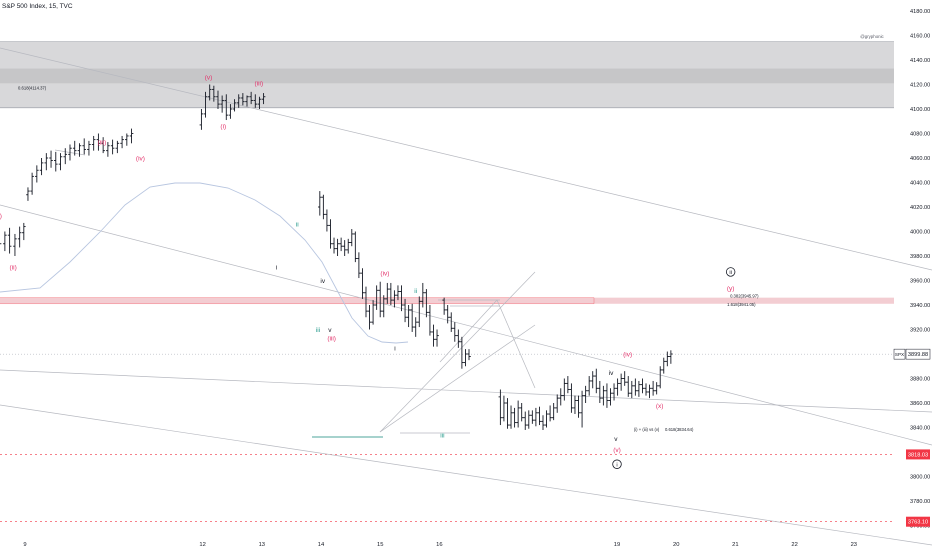 This screenshot has width=932, height=555. I want to click on price-badge, so click(918, 521).